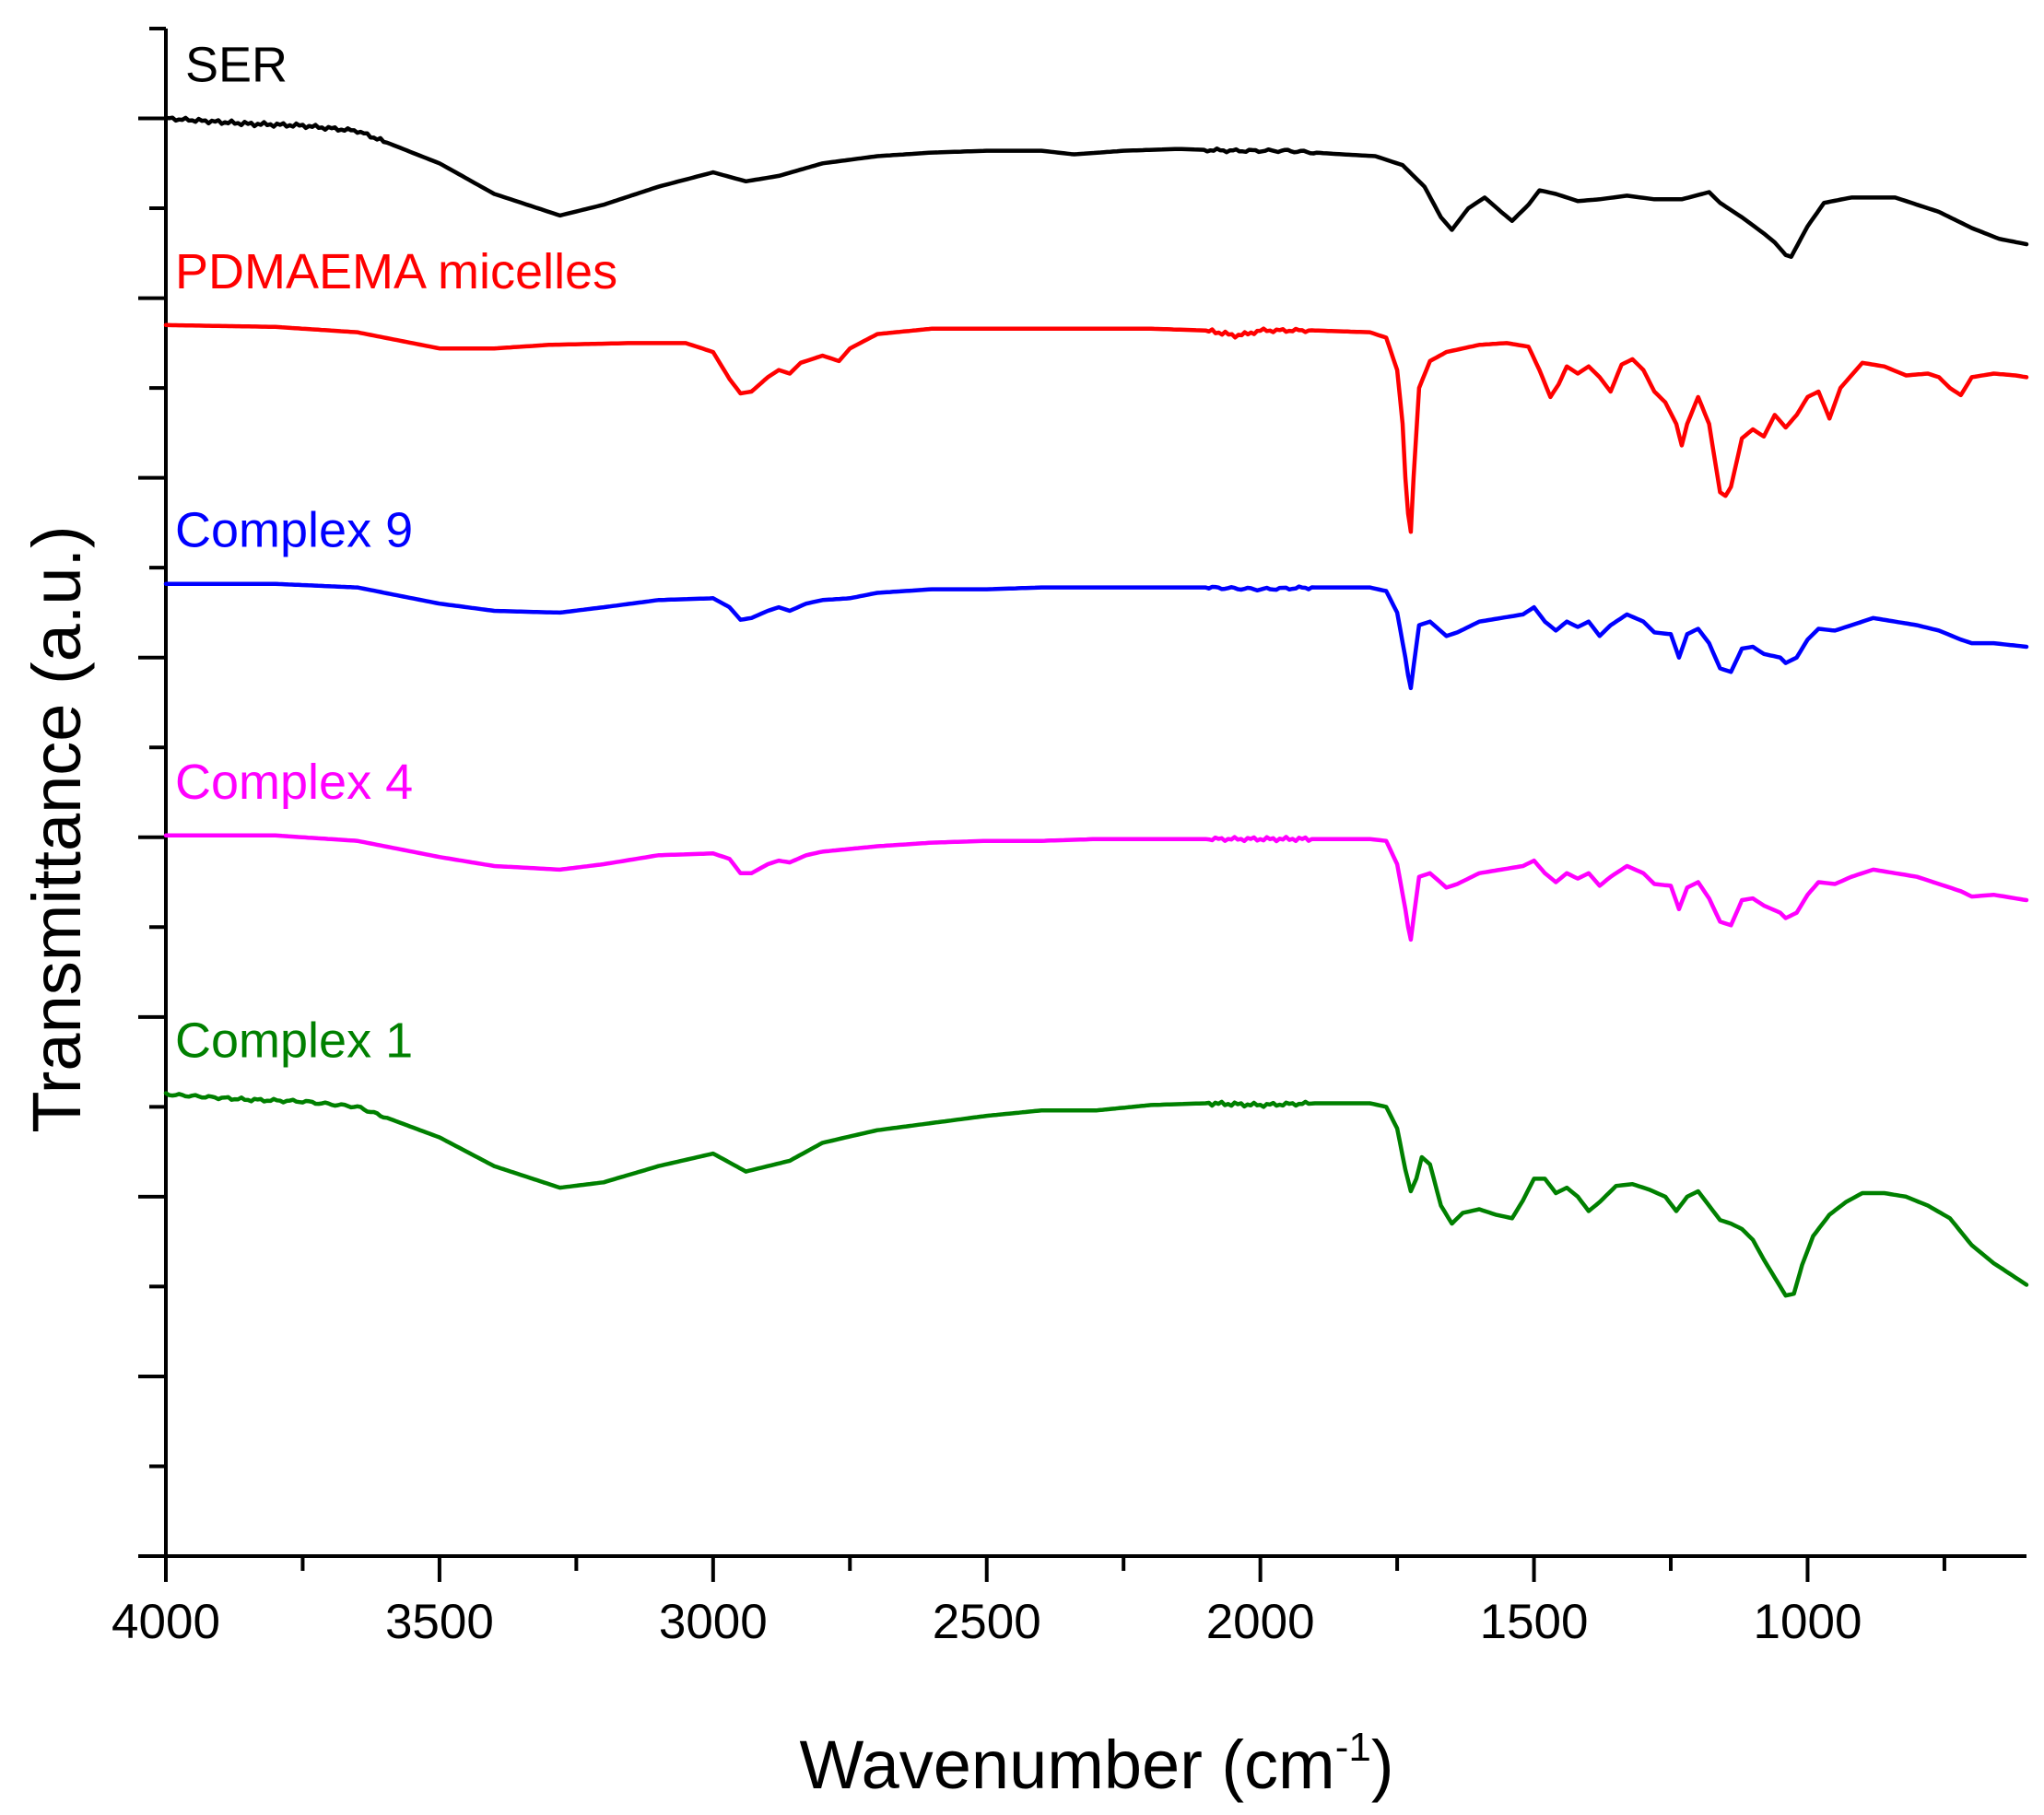 The image size is (2044, 1815). Describe the element at coordinates (1067, 1765) in the screenshot. I see `x-axis-title-main: Wavenumber (cm` at that location.